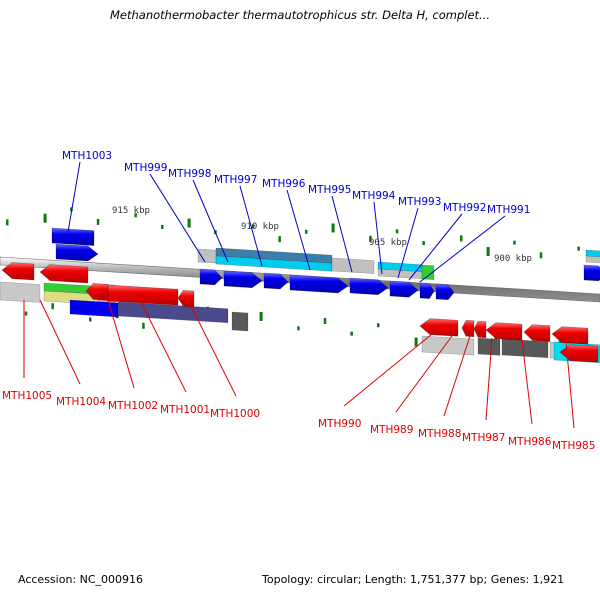 The width and height of the screenshot is (600, 600). Describe the element at coordinates (77, 252) in the screenshot. I see `gene-arrow-f10` at that location.